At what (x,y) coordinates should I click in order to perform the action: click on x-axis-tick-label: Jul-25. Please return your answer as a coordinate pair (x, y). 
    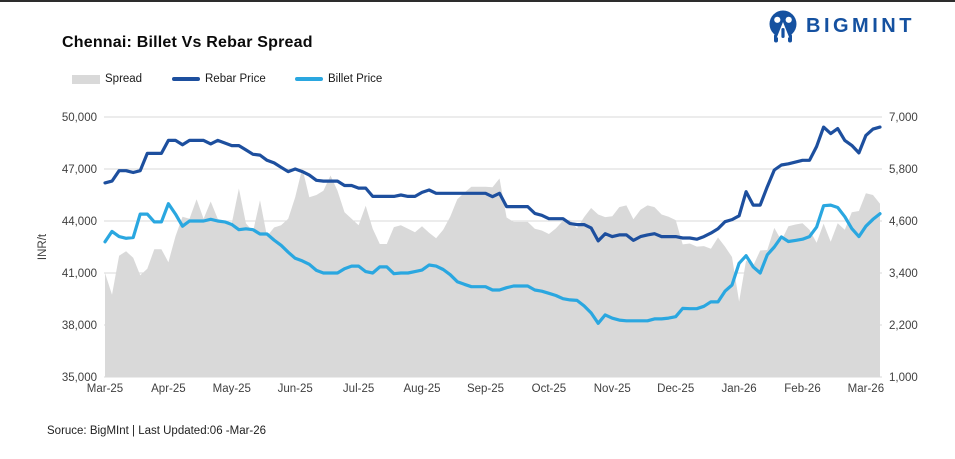
    Looking at the image, I should click on (358, 389).